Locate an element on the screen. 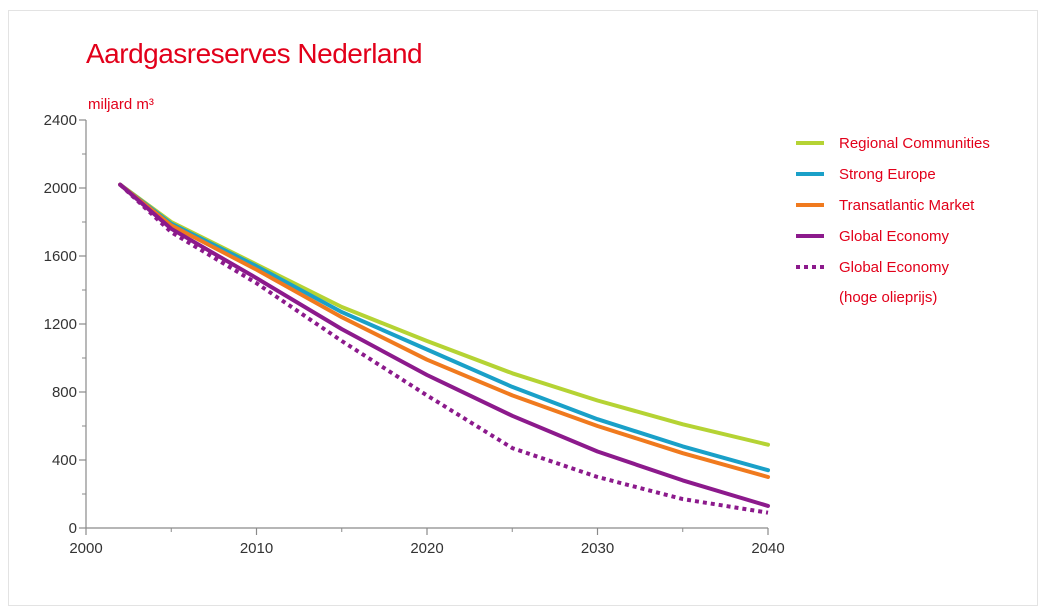 The width and height of the screenshot is (1048, 614). y-tick-label: 2000 is located at coordinates (60, 188).